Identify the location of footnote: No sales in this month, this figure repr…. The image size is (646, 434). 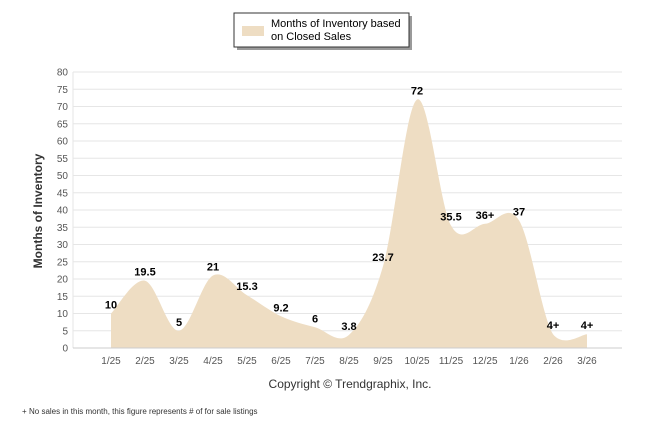
(143, 411).